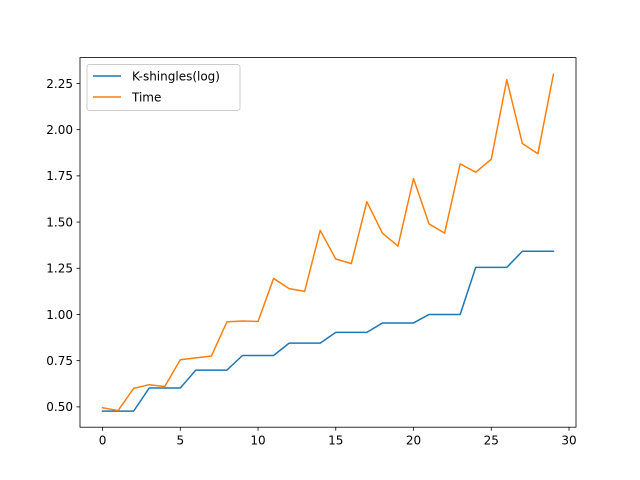  What do you see at coordinates (59, 130) in the screenshot?
I see `y-tick-label: 2.00` at bounding box center [59, 130].